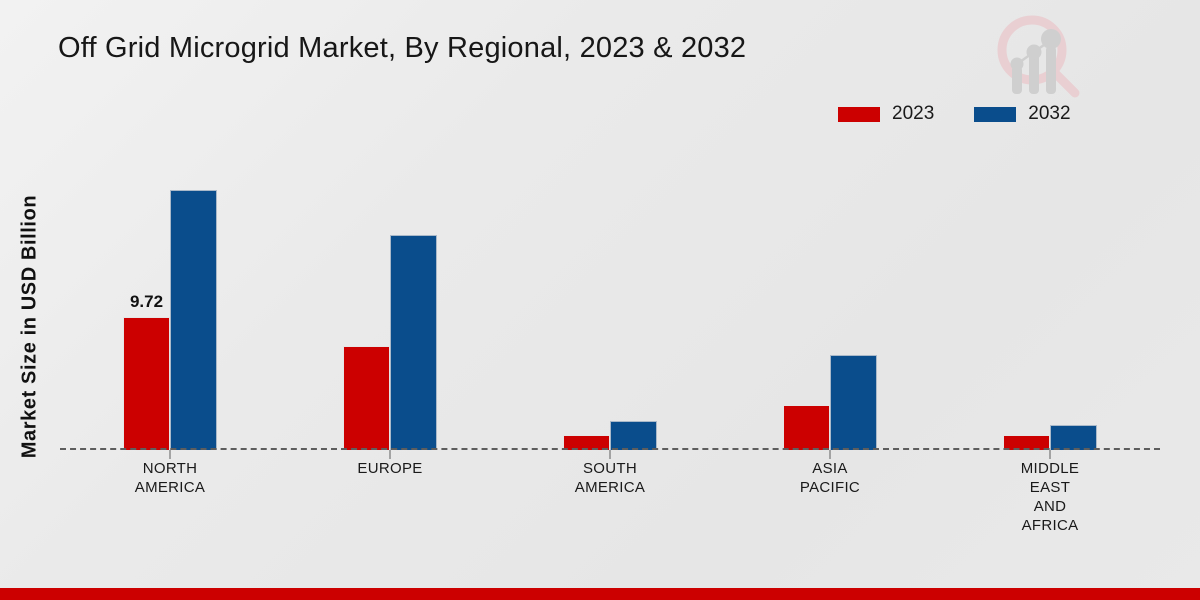 The height and width of the screenshot is (600, 1200). What do you see at coordinates (830, 304) in the screenshot?
I see `bar-group-asia-pacific` at bounding box center [830, 304].